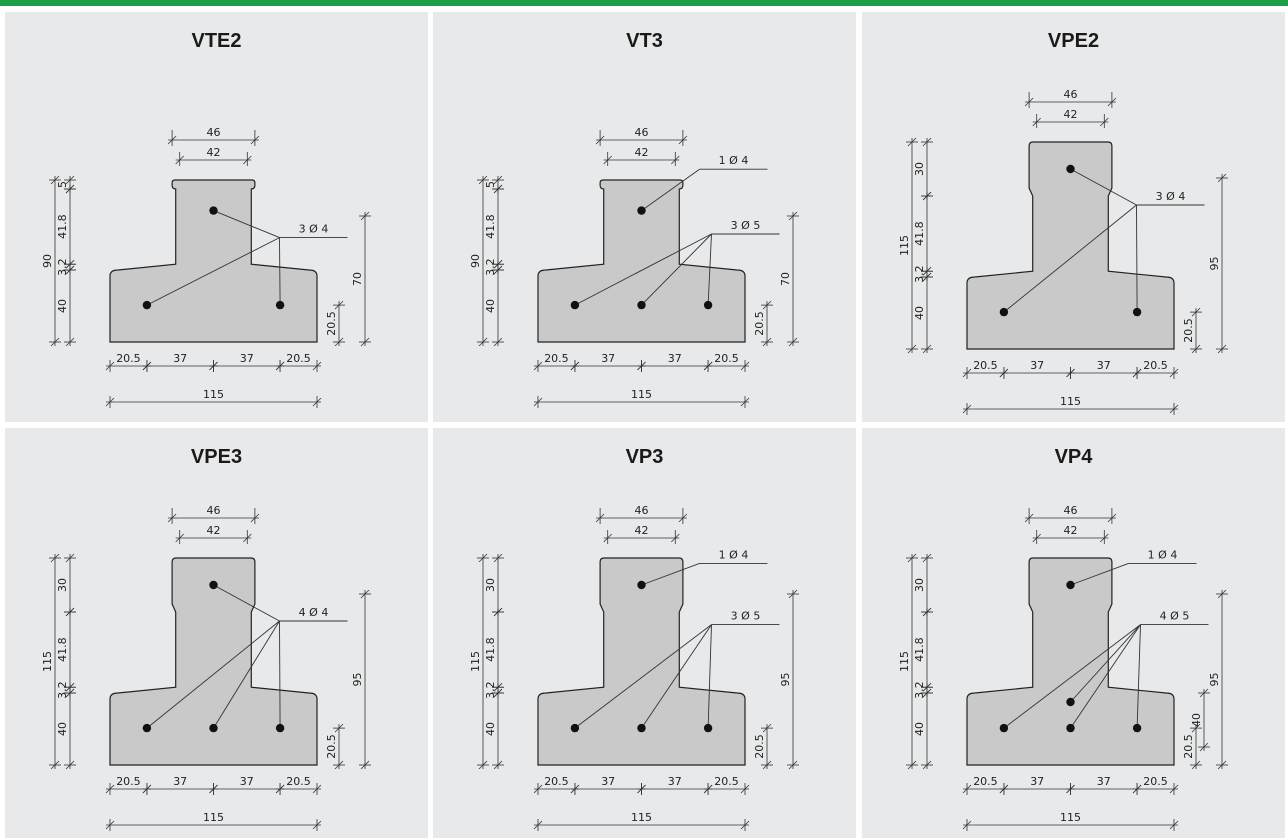  Describe the element at coordinates (642, 510) in the screenshot. I see `dimension-label: 46` at that location.